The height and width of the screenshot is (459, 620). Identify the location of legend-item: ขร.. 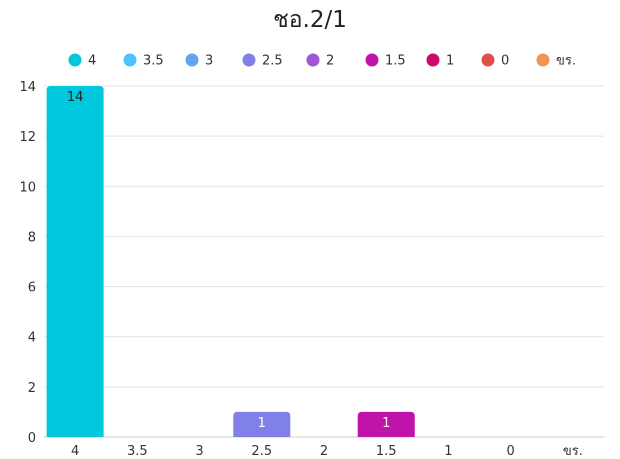
(556, 61).